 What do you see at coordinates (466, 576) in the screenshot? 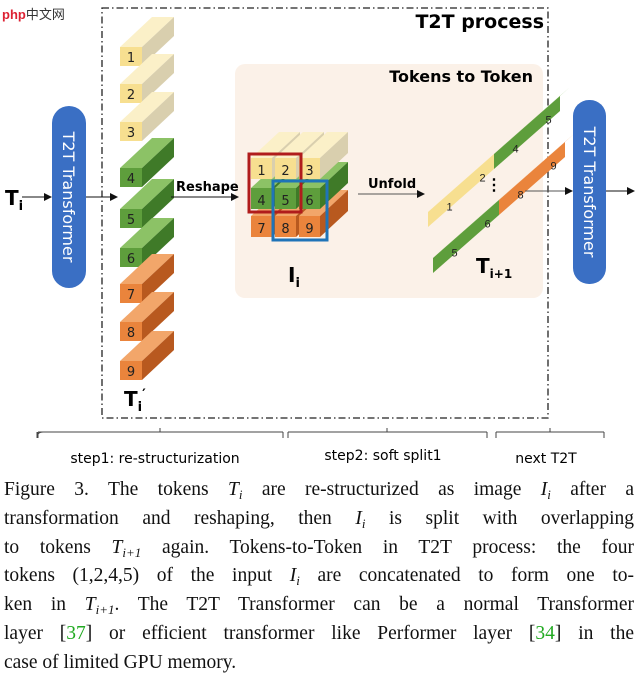
I see `caption-text: are concatenated to form one to-` at bounding box center [466, 576].